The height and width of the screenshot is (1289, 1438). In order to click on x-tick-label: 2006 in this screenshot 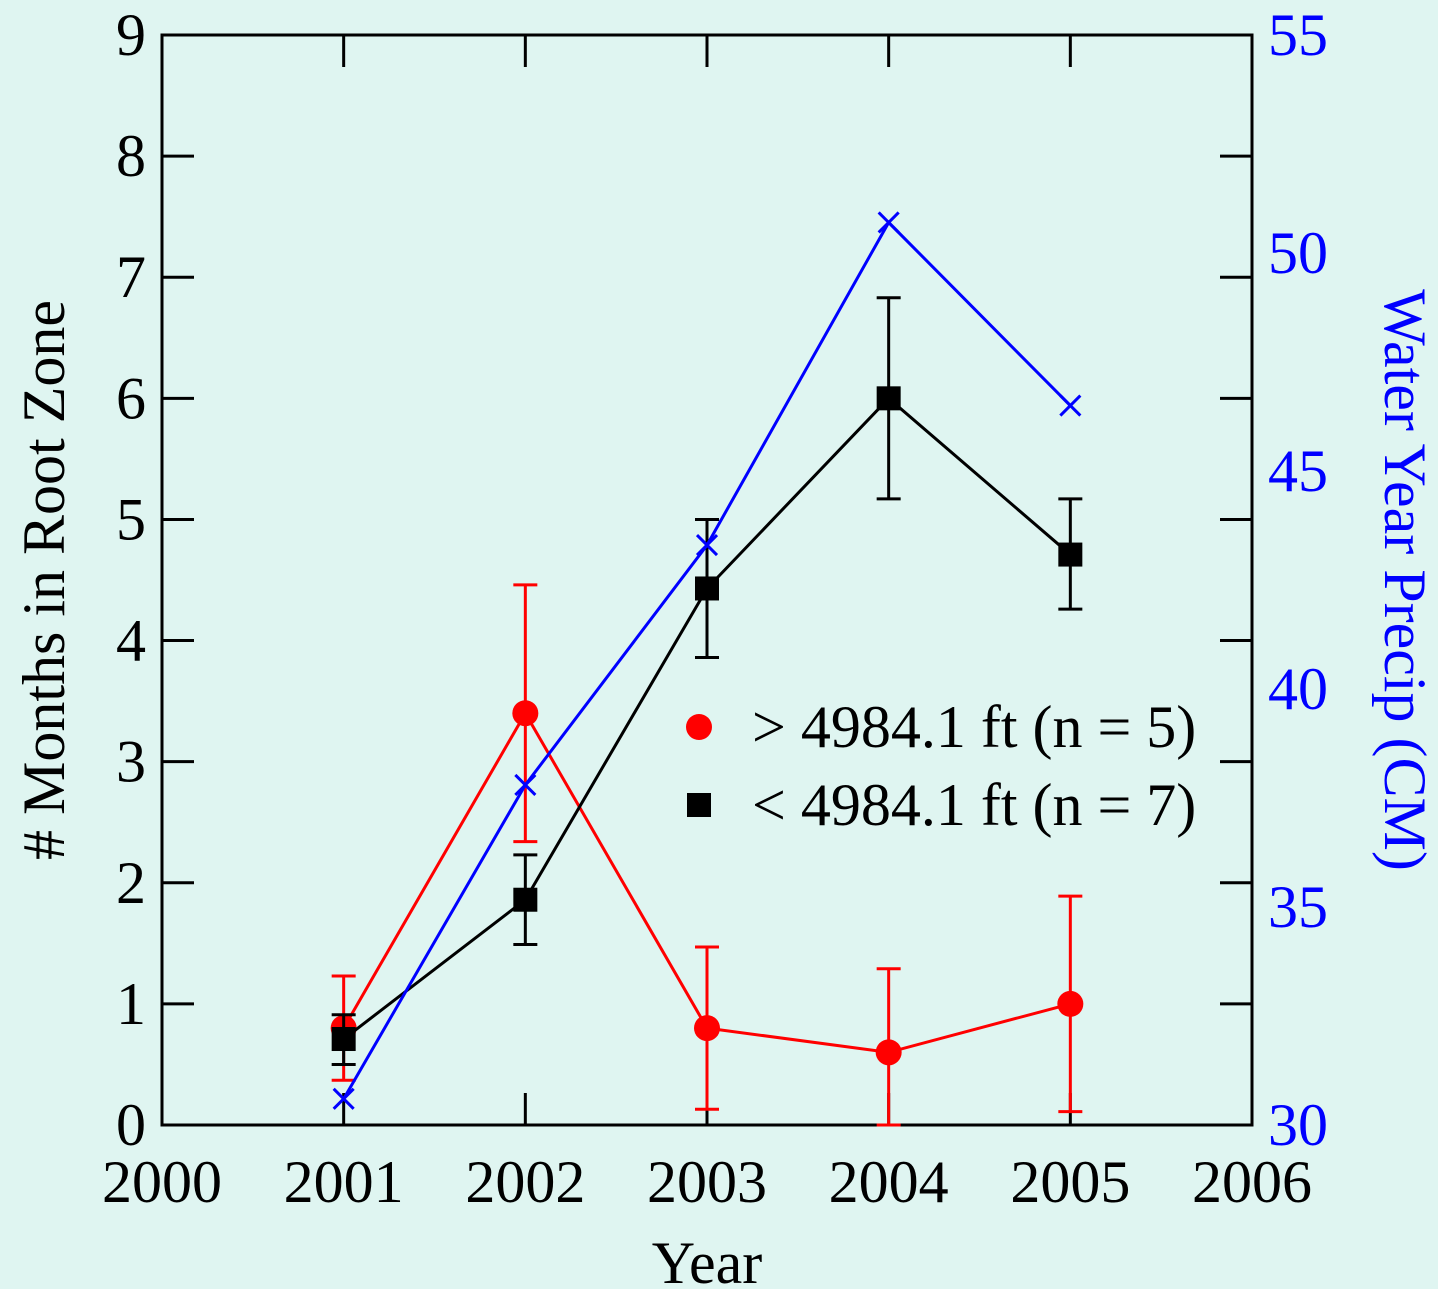, I will do `click(1252, 1182)`.